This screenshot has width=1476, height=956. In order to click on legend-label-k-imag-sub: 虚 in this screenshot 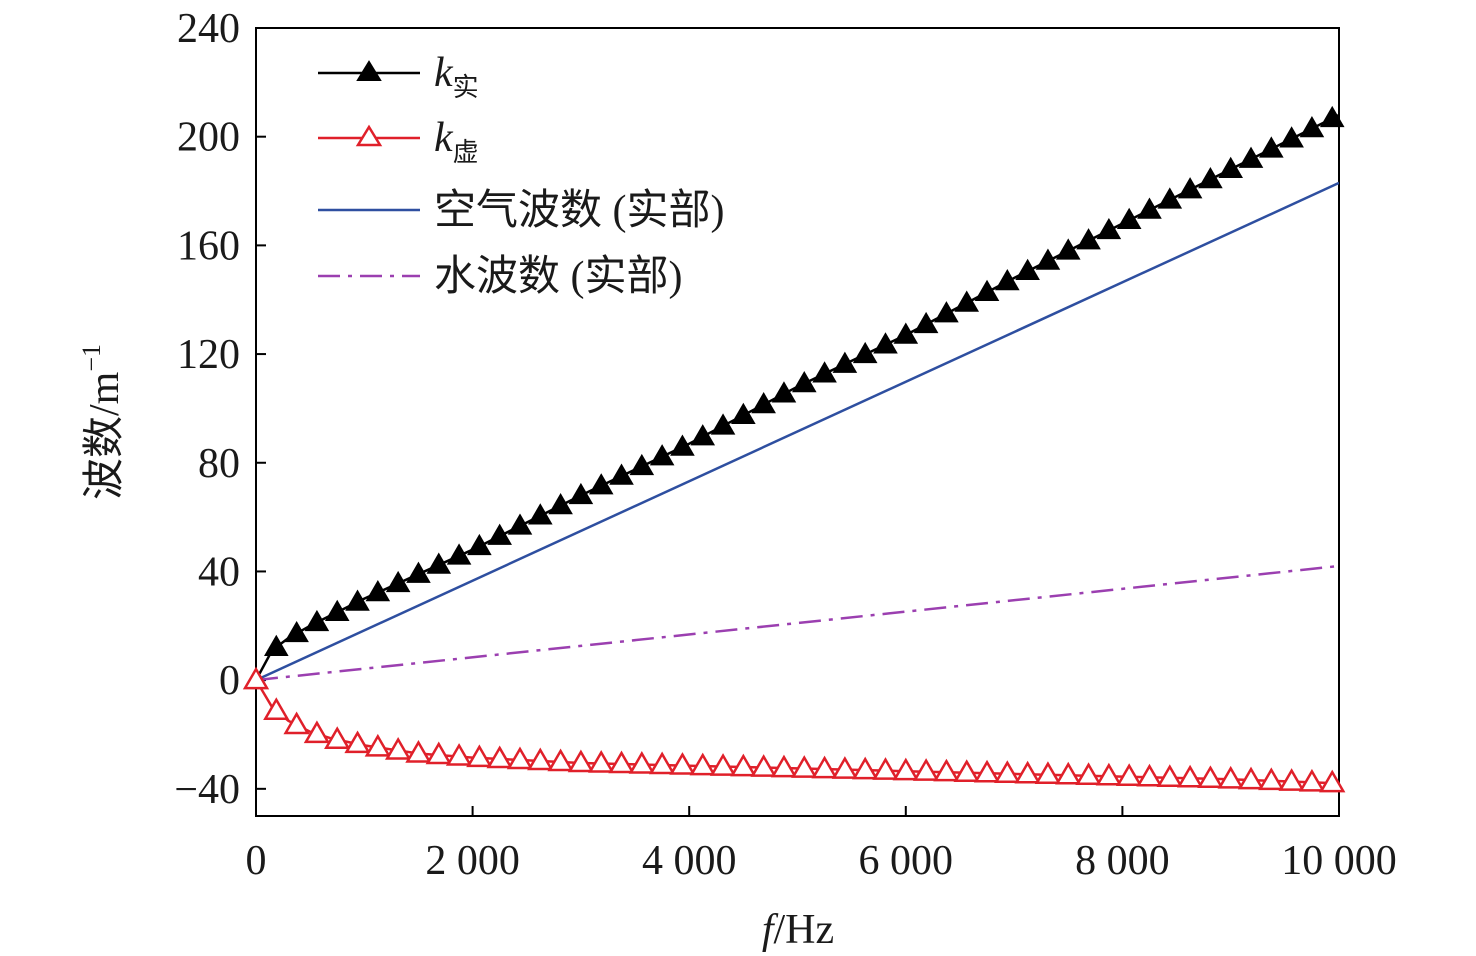, I will do `click(466, 153)`.